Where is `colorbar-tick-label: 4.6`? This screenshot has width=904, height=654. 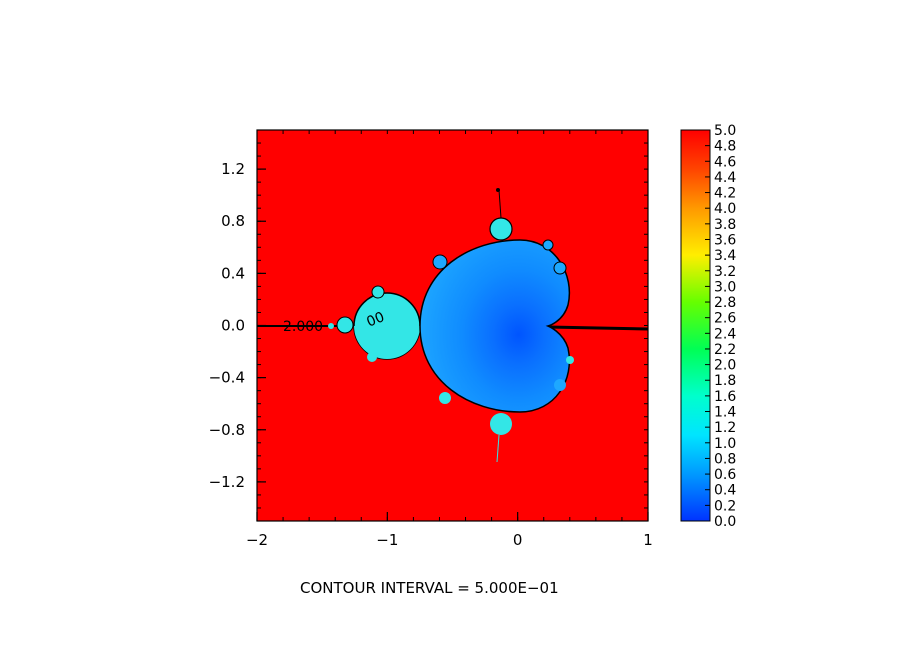
colorbar-tick-label: 4.6 is located at coordinates (725, 162).